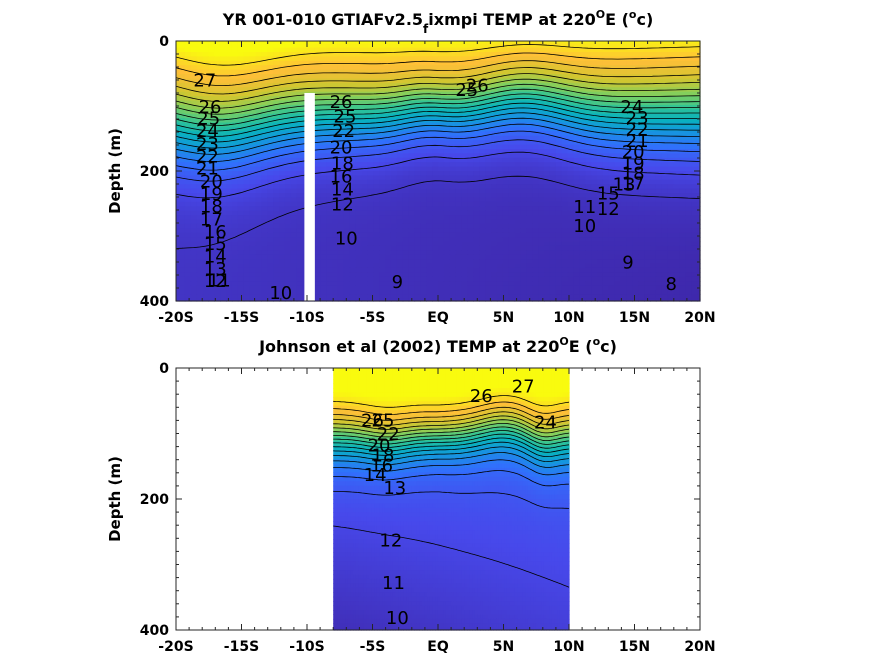 The image size is (875, 656). Describe the element at coordinates (388, 434) in the screenshot. I see `panel2-contour-label: 22` at that location.